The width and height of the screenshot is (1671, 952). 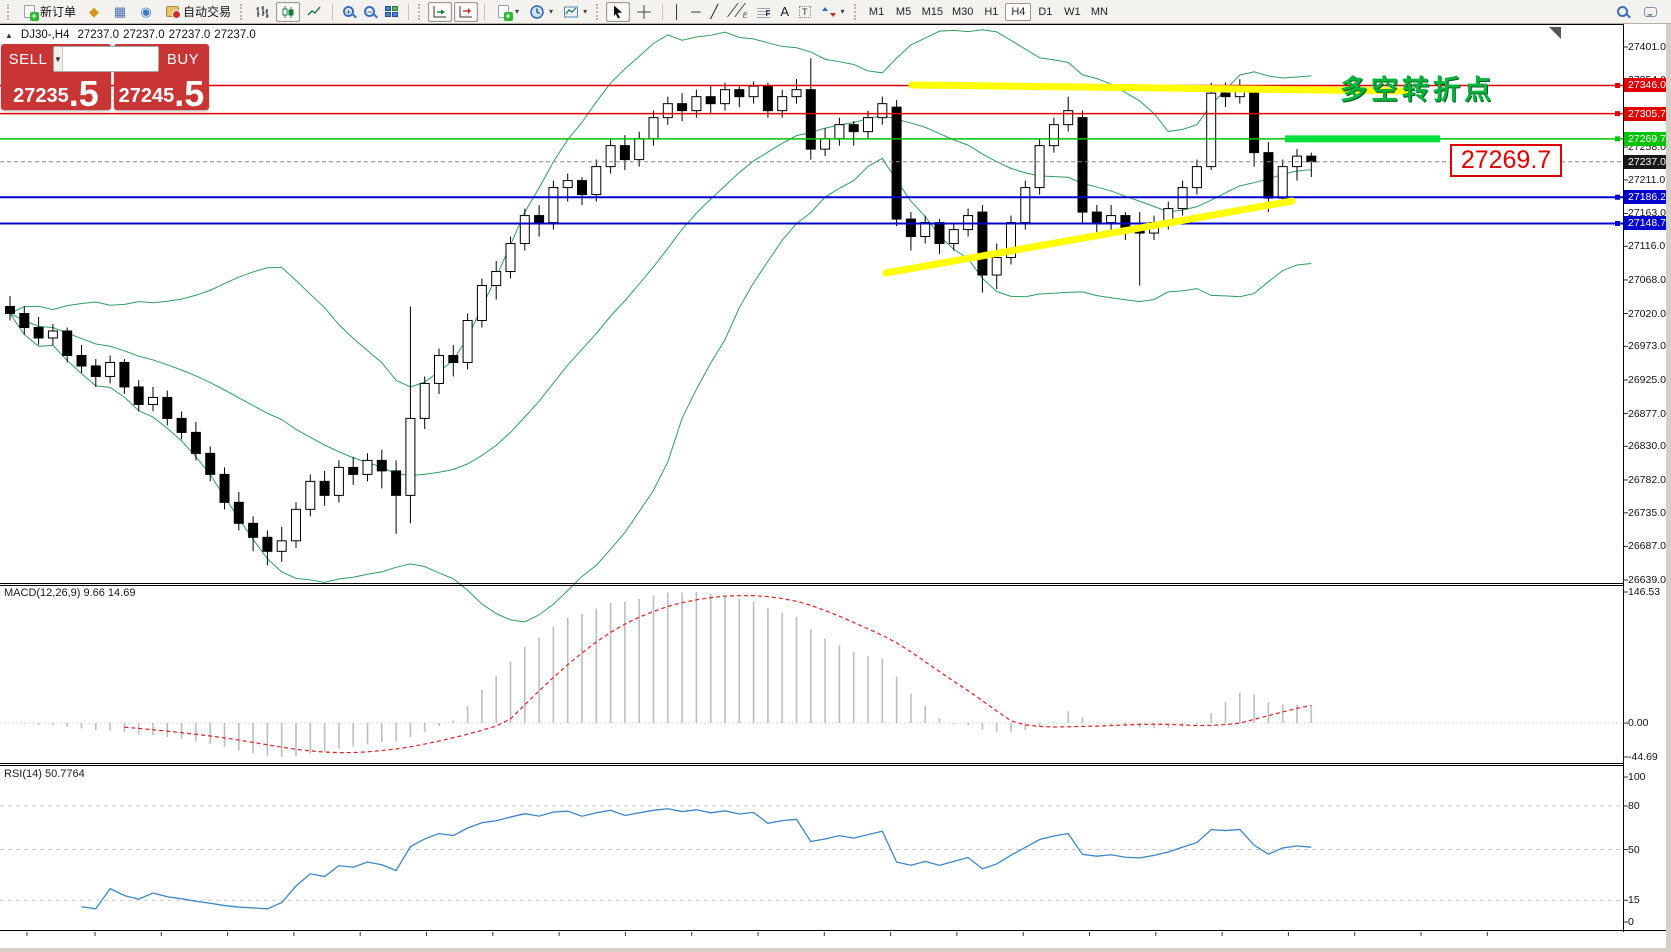 What do you see at coordinates (1506, 160) in the screenshot?
I see `highlight-price-label: 27269.7` at bounding box center [1506, 160].